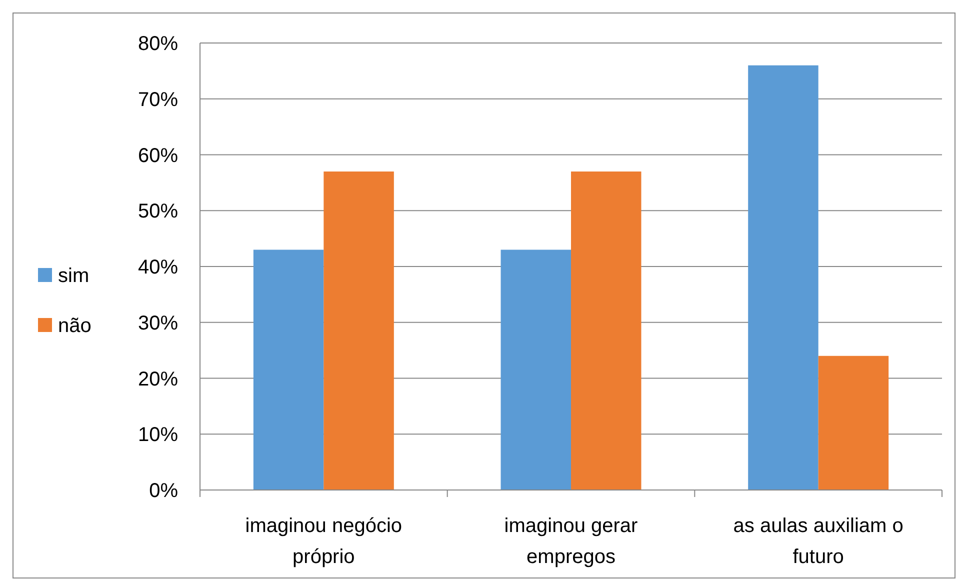 Image resolution: width=957 pixels, height=580 pixels. What do you see at coordinates (158, 435) in the screenshot?
I see `y-tick-label: 10%` at bounding box center [158, 435].